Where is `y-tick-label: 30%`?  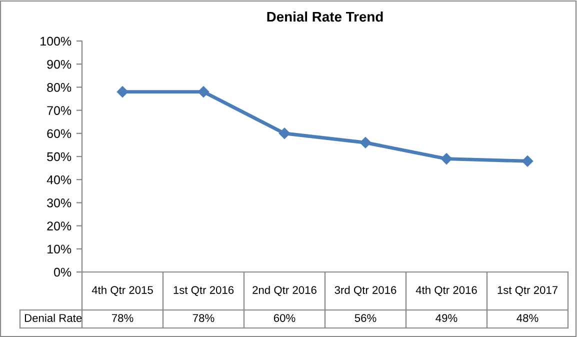 y-tick-label: 30% is located at coordinates (59, 203).